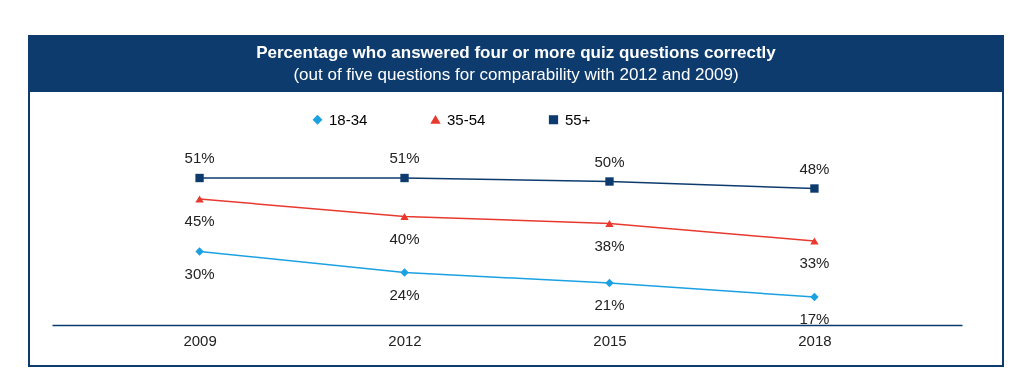 The height and width of the screenshot is (381, 1024). What do you see at coordinates (578, 119) in the screenshot?
I see `legend-label: 55+` at bounding box center [578, 119].